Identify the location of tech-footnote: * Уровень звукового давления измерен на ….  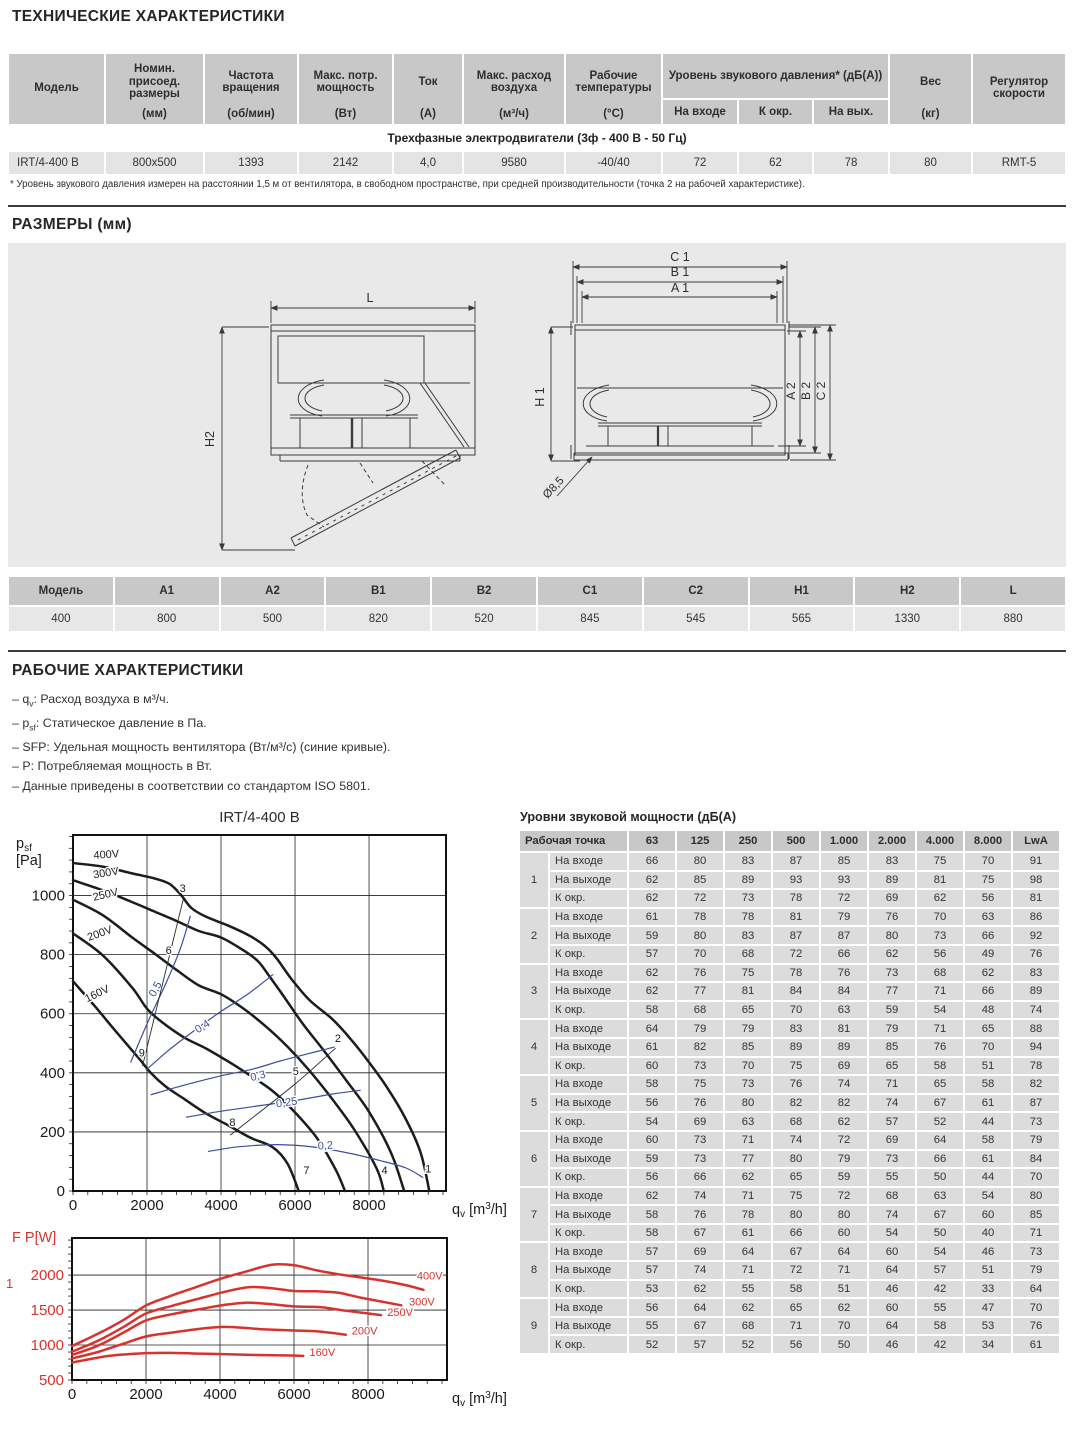
(407, 184).